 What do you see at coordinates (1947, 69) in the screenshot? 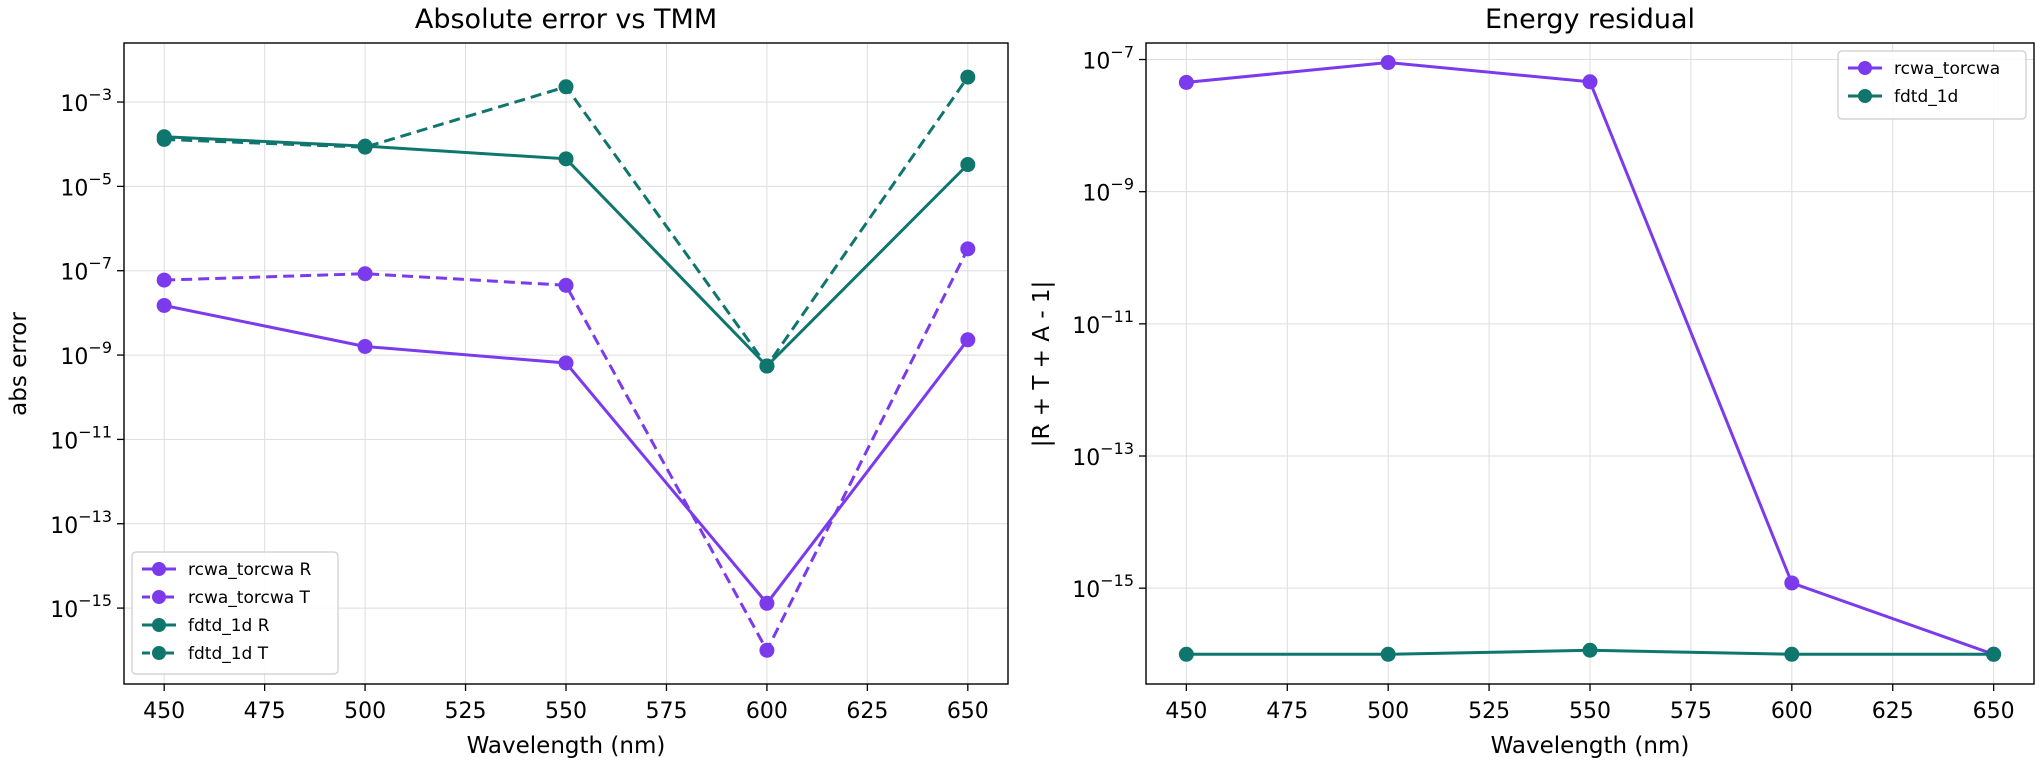
I see `legend-label: rcwa_torcwa` at bounding box center [1947, 69].